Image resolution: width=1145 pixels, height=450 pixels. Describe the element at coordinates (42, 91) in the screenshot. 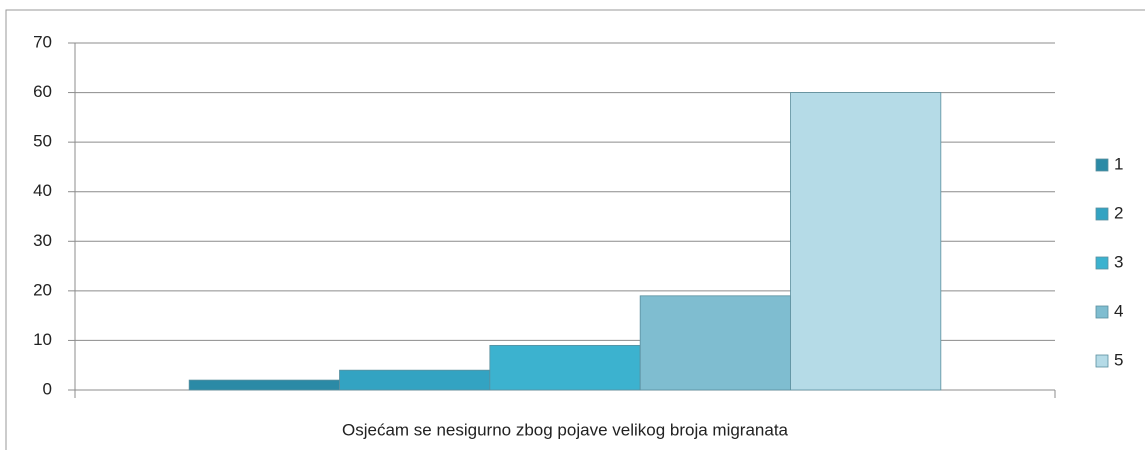

I see `y-tick-label: 60` at that location.